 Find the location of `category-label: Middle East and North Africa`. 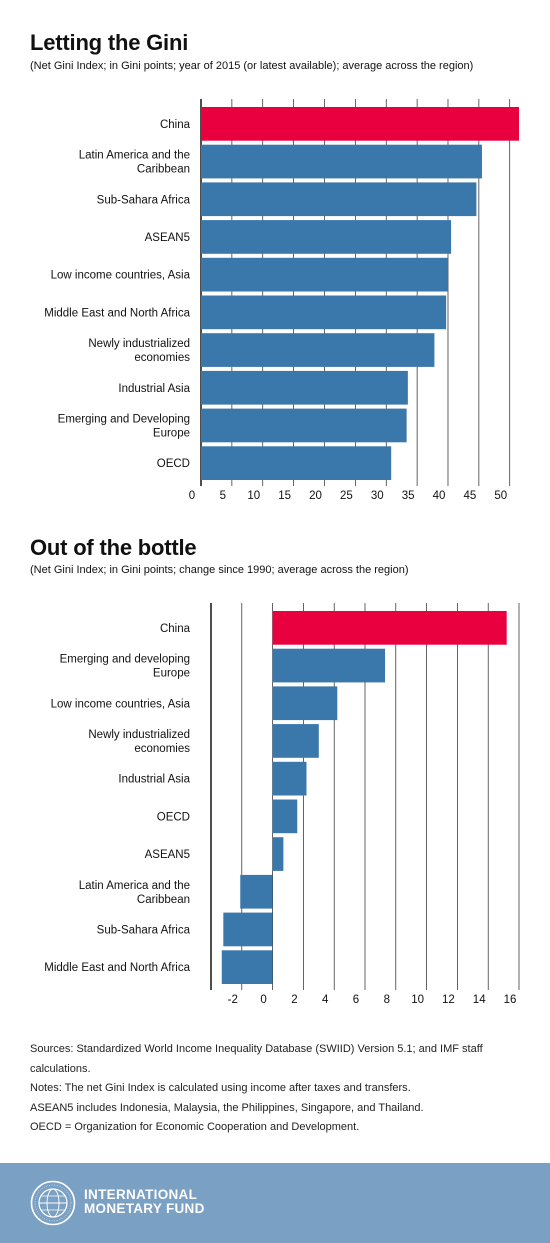

category-label: Middle East and North Africa is located at coordinates (117, 968).